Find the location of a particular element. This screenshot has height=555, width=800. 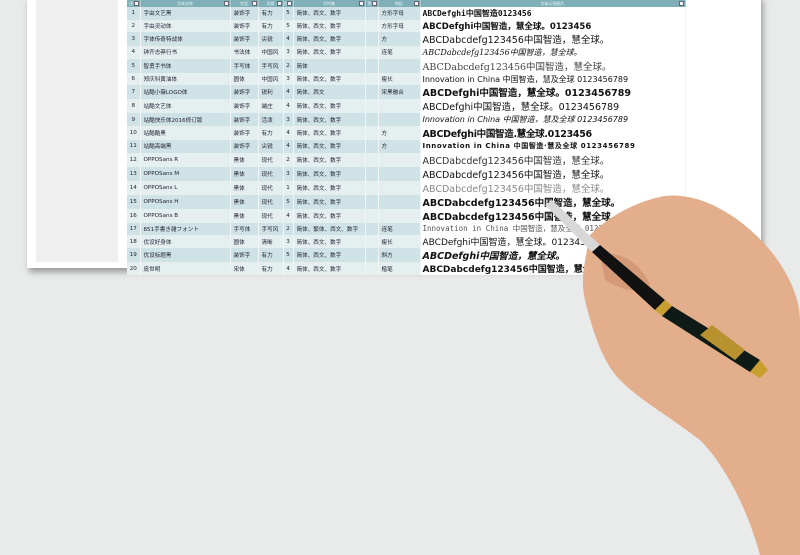

table-cell: OPPOSans M is located at coordinates (185, 173).